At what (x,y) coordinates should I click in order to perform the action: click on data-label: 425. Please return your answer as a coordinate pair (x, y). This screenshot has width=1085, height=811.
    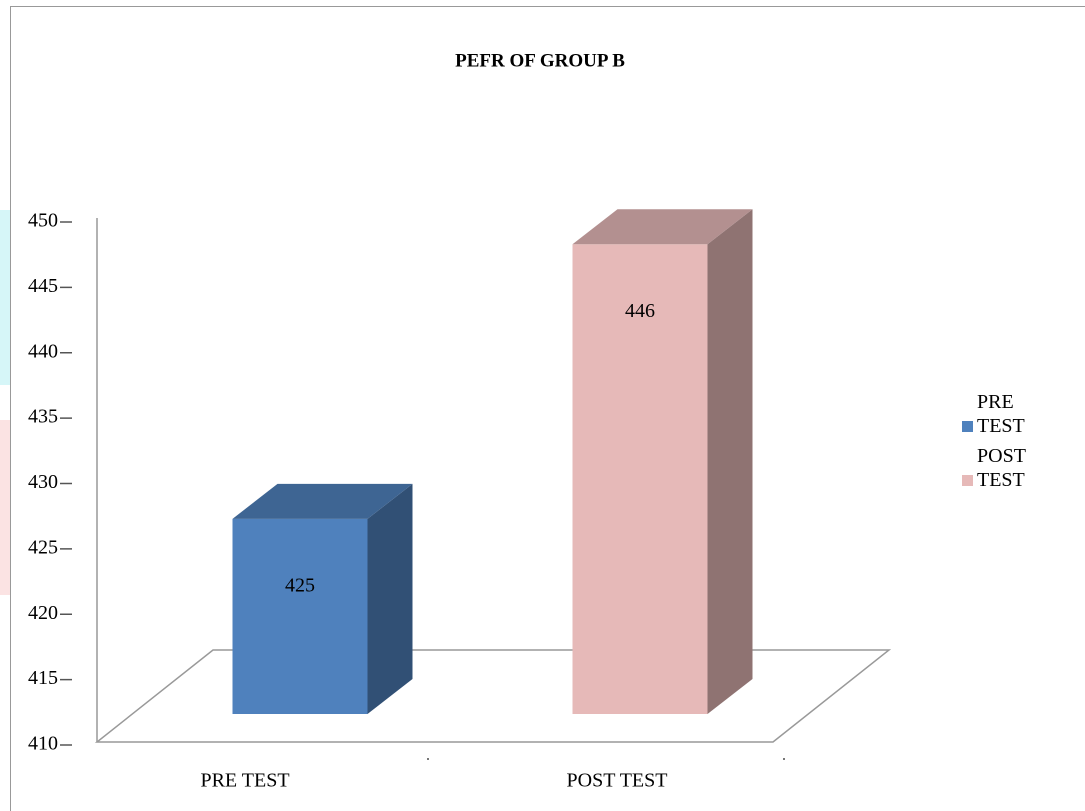
    Looking at the image, I should click on (300, 585).